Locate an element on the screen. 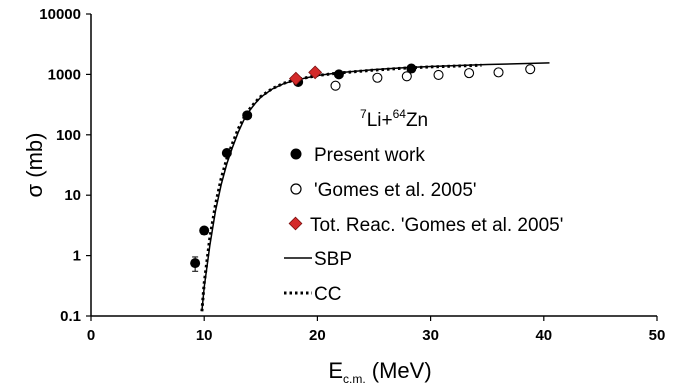 The image size is (681, 388). x-tick-label: 30 is located at coordinates (430, 335).